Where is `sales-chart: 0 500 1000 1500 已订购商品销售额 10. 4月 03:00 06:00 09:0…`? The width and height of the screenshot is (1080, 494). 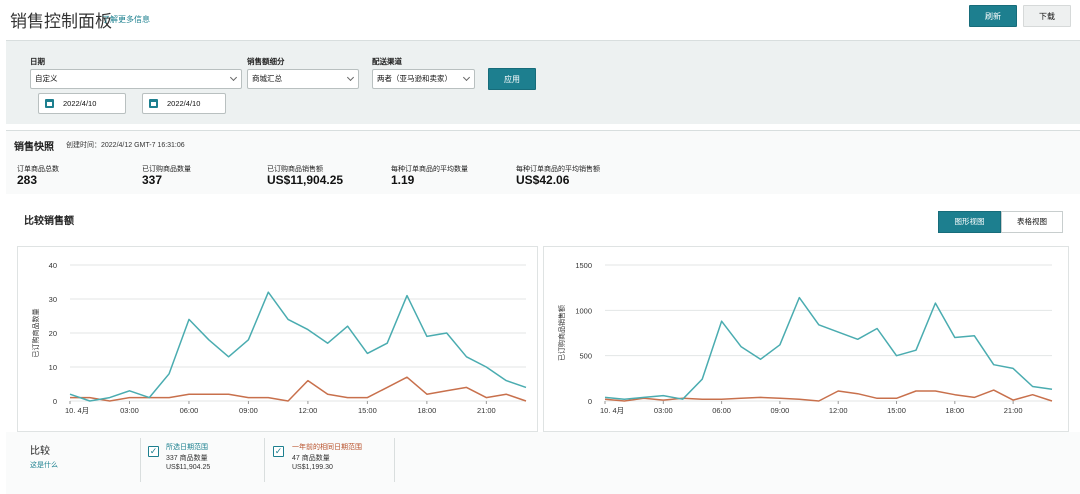 sales-chart: 0 500 1000 1500 已订购商品销售额 10. 4月 03:00 06:00 09:0… is located at coordinates (805, 338).